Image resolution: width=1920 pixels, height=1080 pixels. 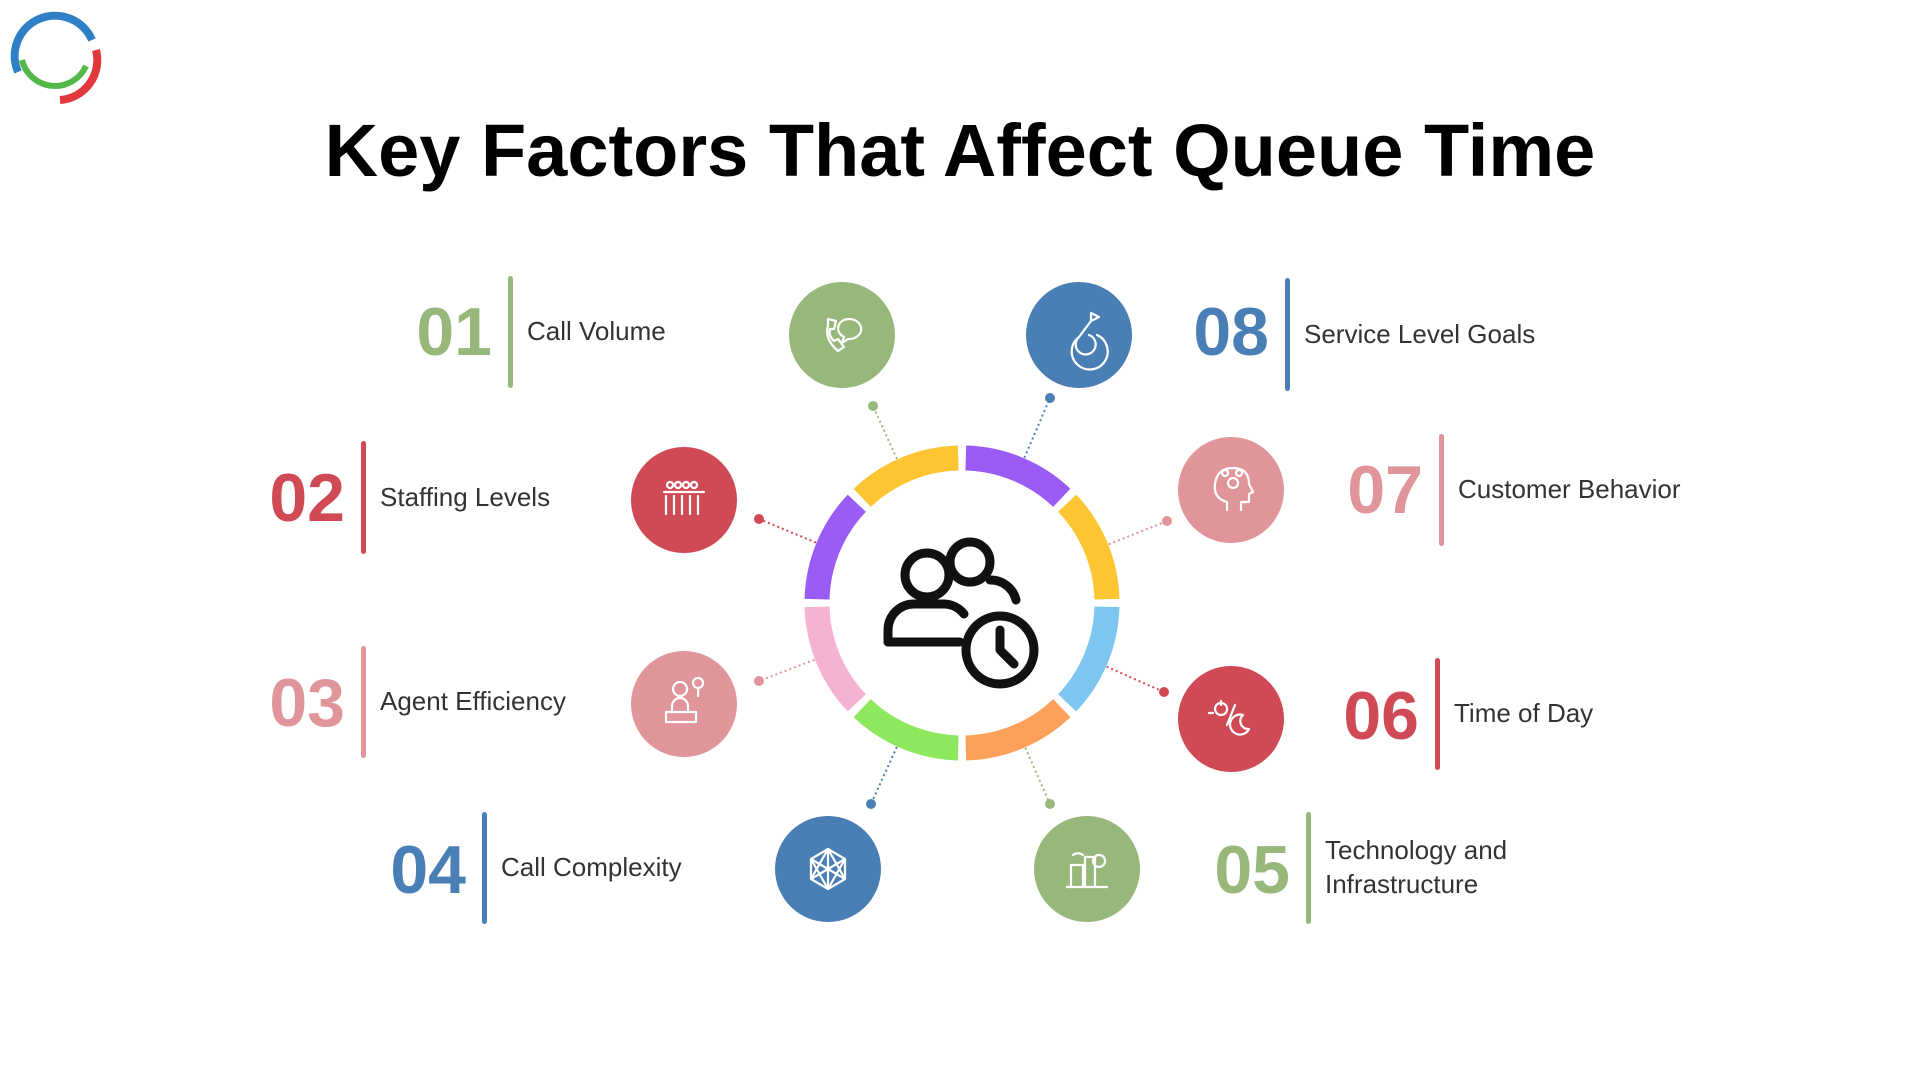 I want to click on factor-label: Staffing Levels, so click(x=465, y=496).